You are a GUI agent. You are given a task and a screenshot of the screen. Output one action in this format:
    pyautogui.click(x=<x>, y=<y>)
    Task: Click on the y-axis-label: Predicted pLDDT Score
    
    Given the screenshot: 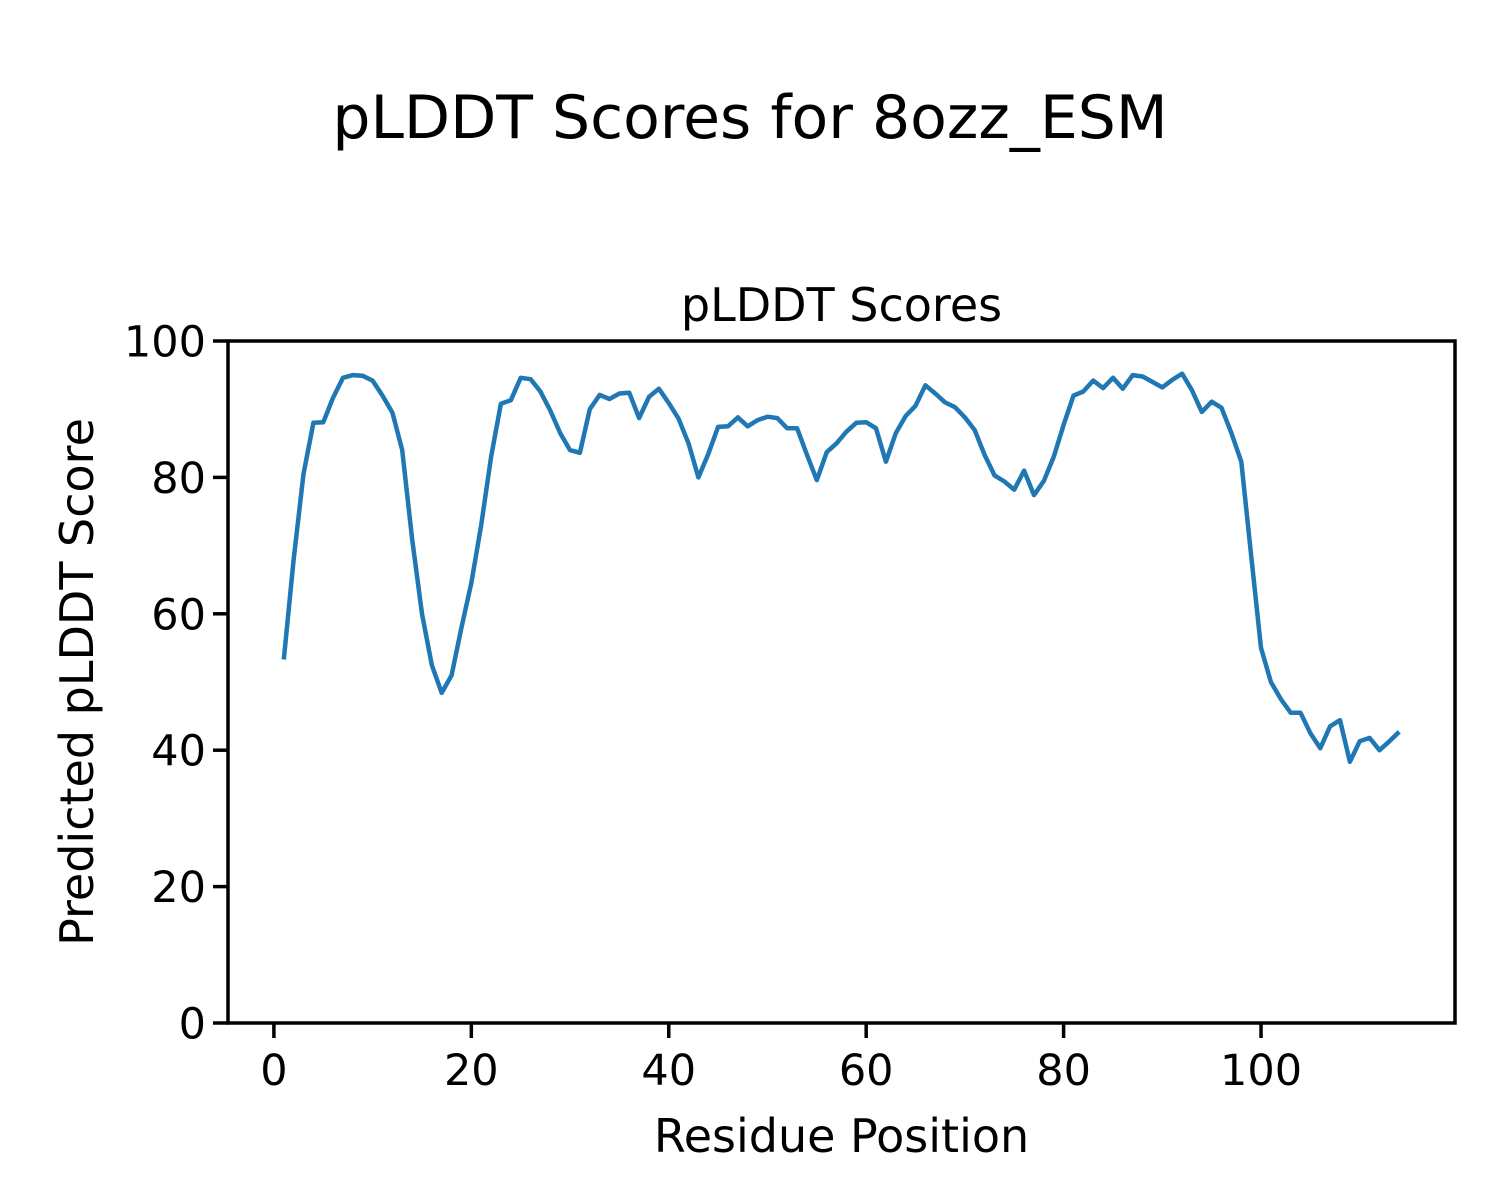 What is the action you would take?
    pyautogui.click(x=77, y=682)
    